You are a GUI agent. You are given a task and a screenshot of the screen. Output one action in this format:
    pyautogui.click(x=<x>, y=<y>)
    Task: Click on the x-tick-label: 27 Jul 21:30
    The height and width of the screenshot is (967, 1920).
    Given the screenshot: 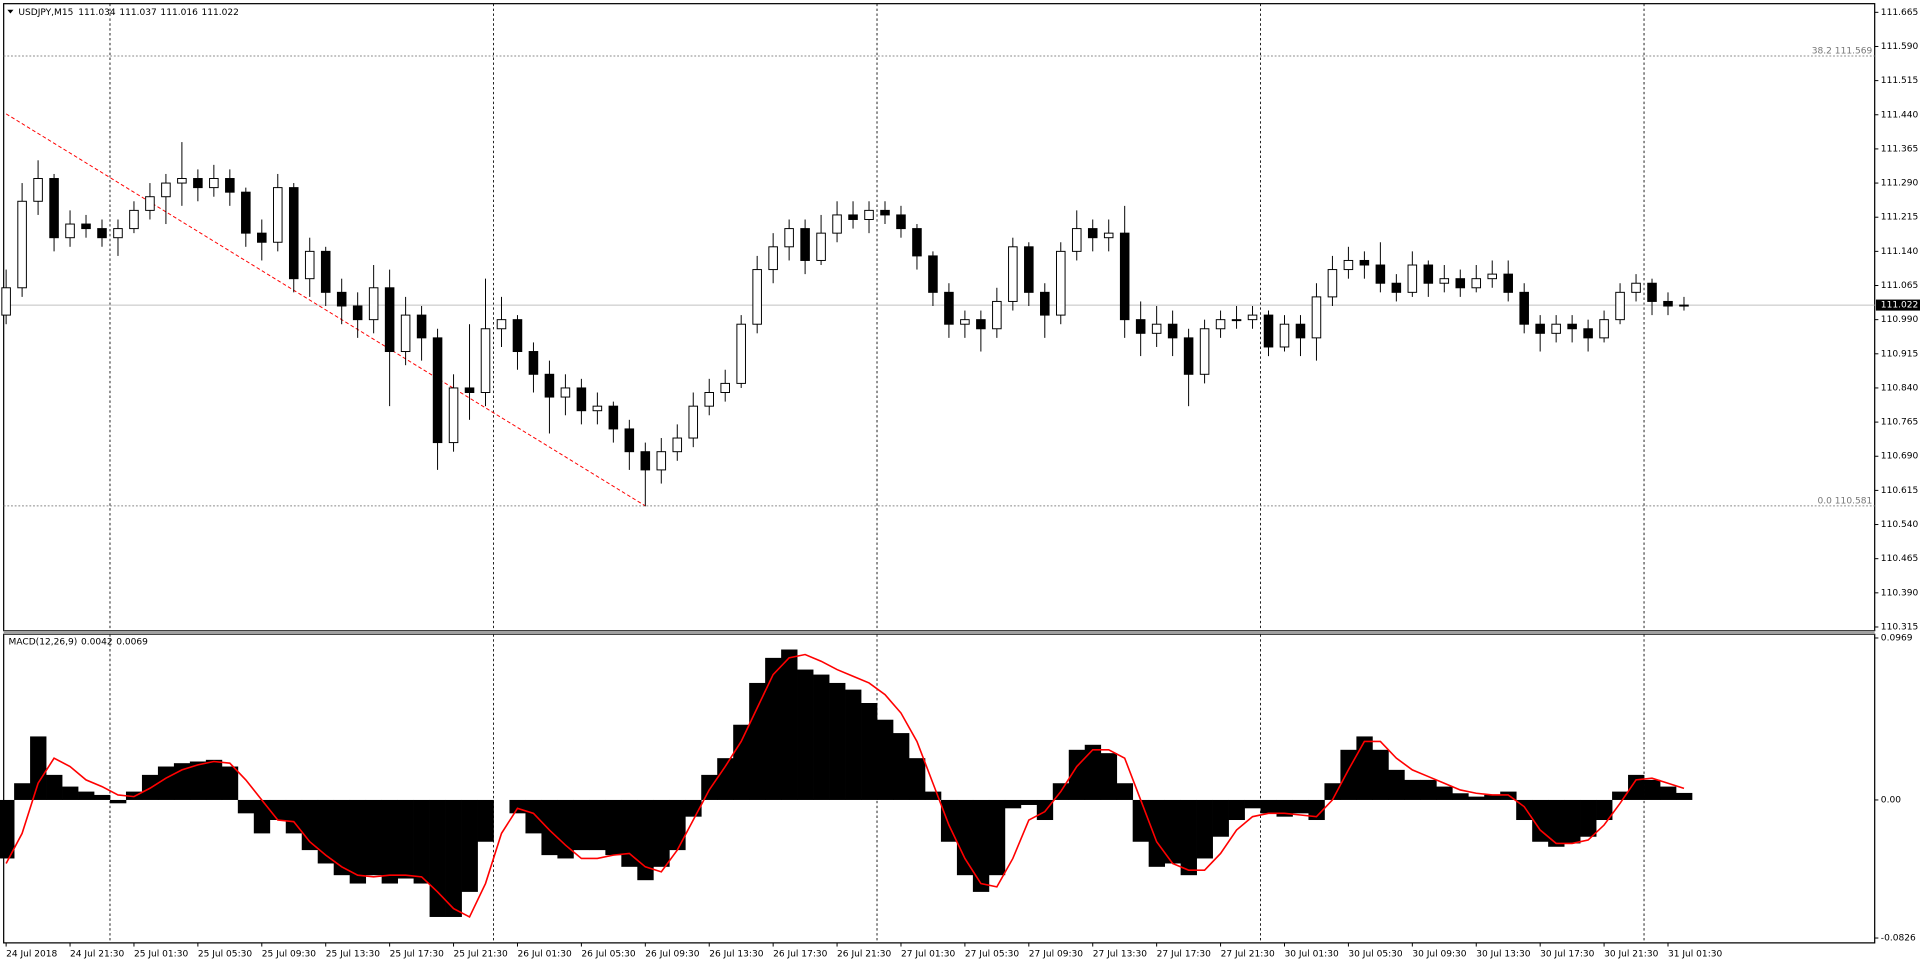 What is the action you would take?
    pyautogui.click(x=1248, y=954)
    